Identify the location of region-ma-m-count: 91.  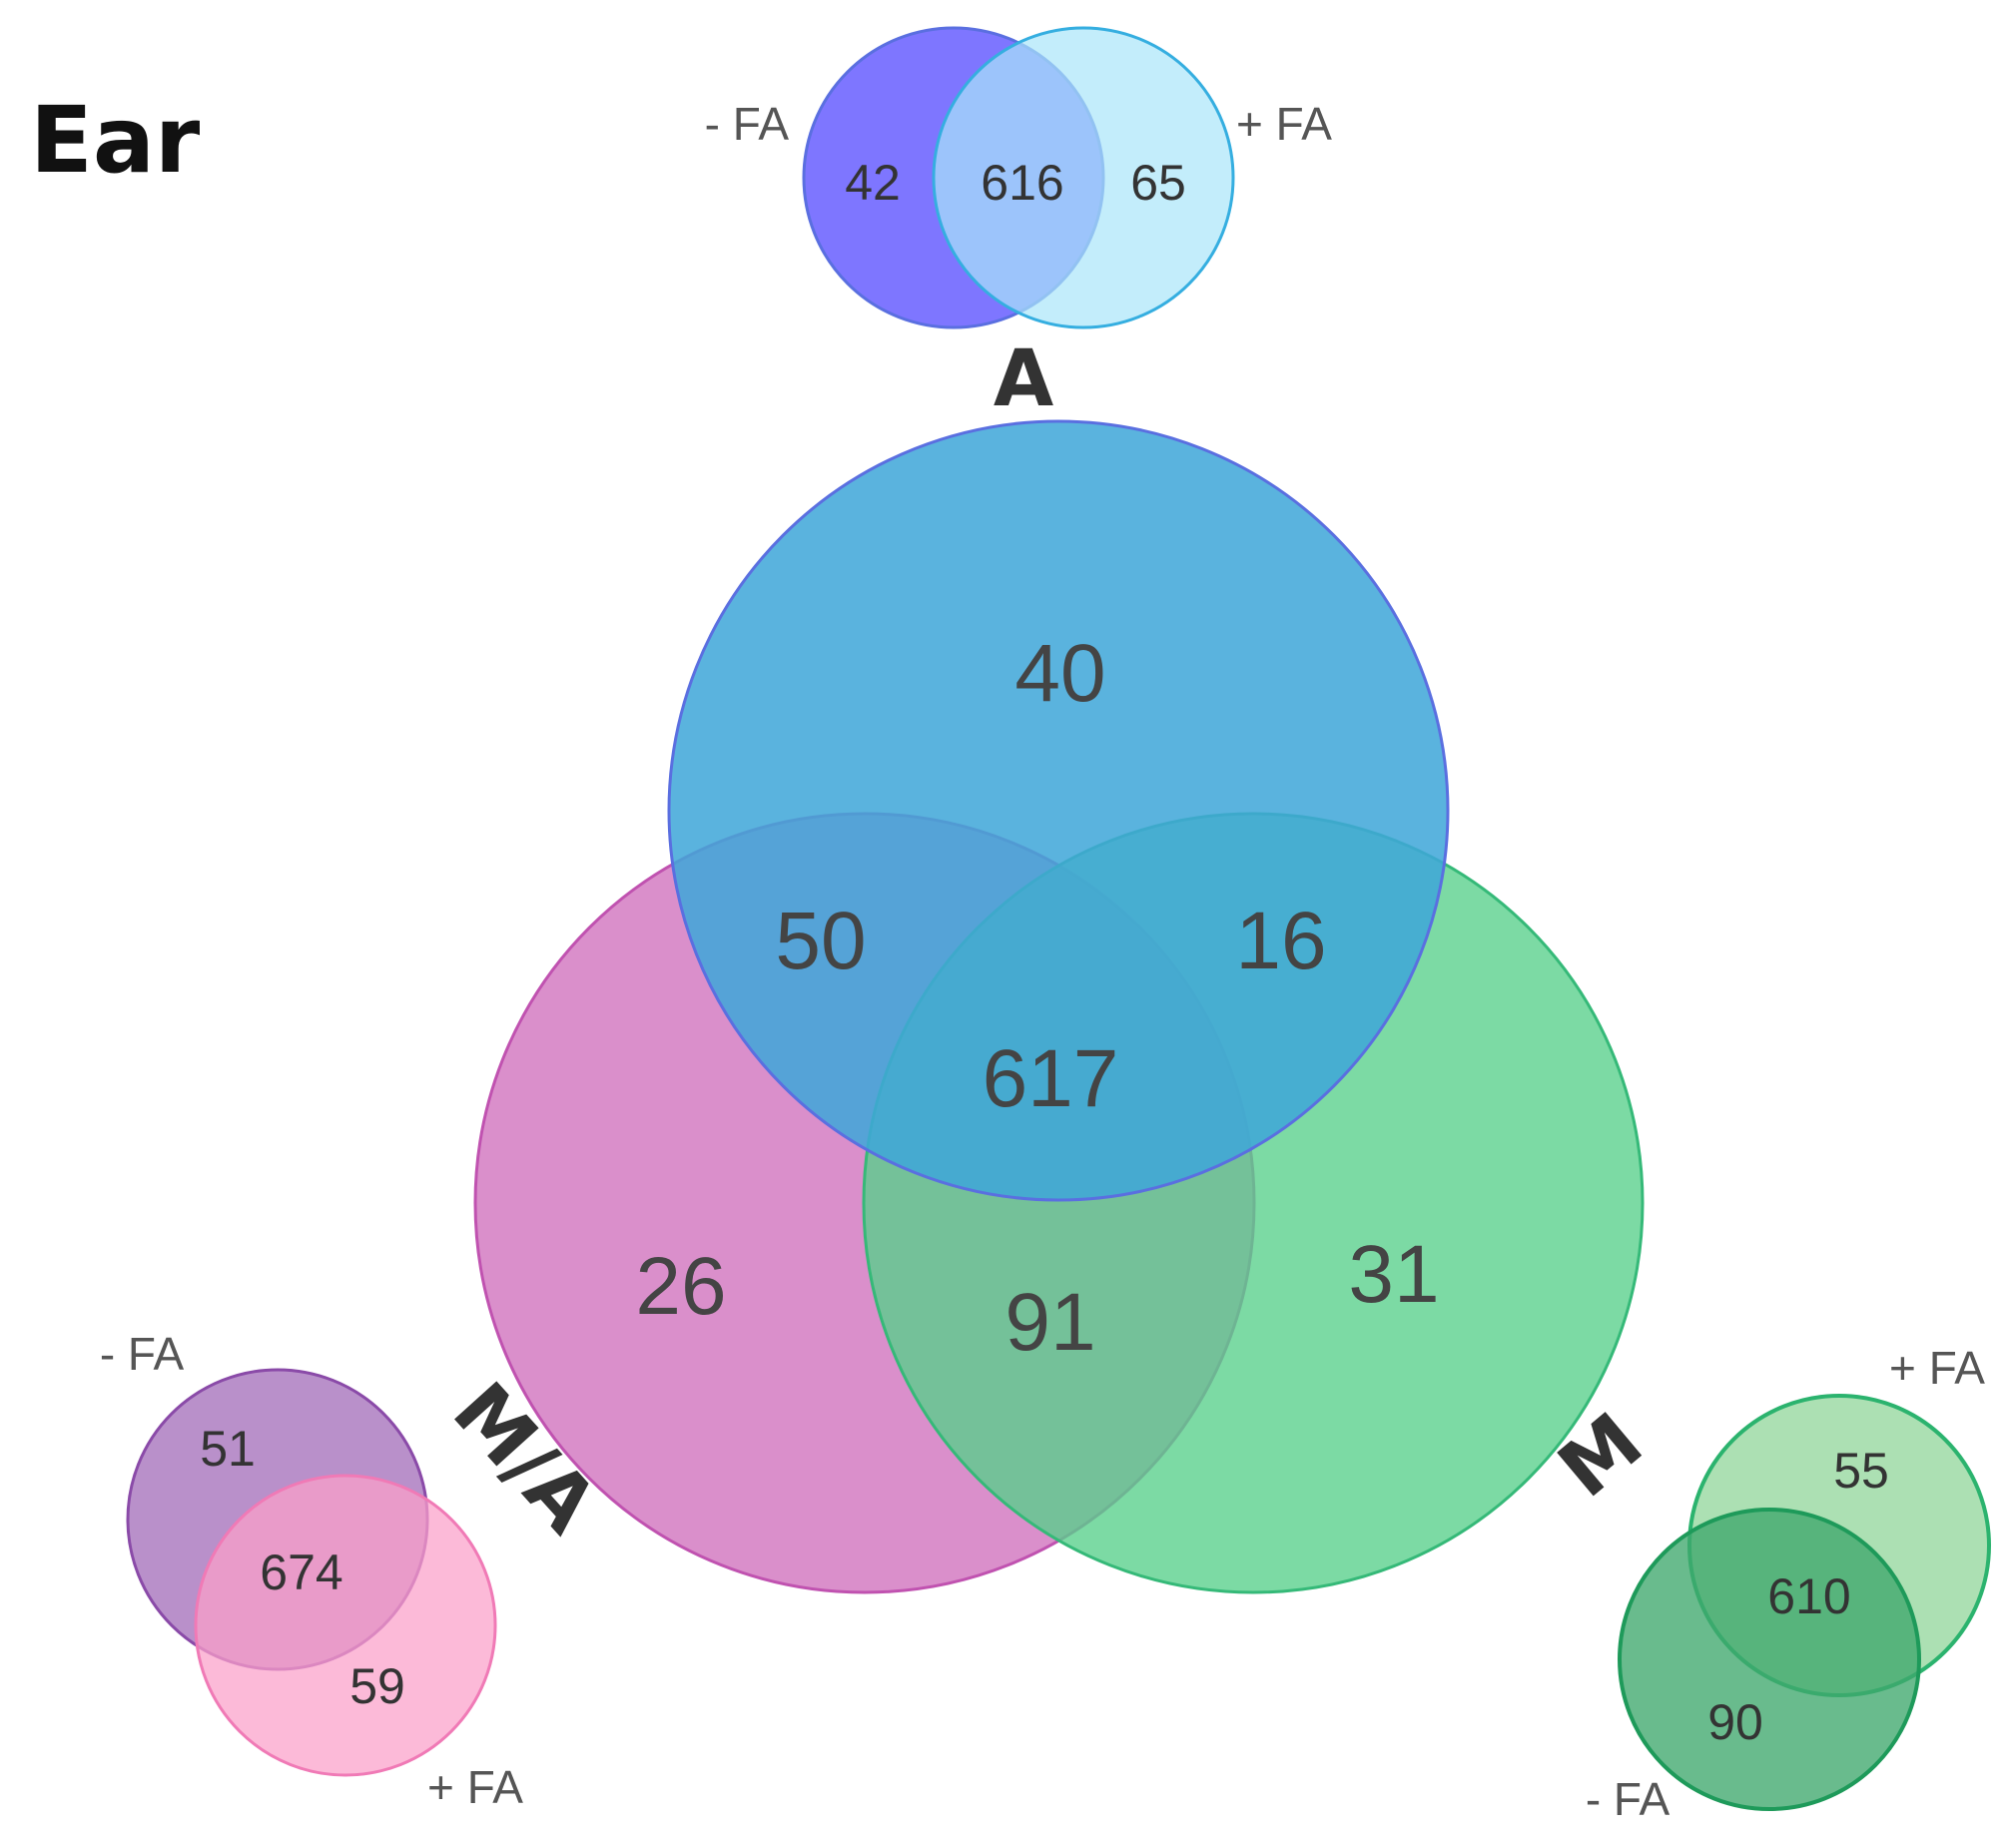
(1049, 1322).